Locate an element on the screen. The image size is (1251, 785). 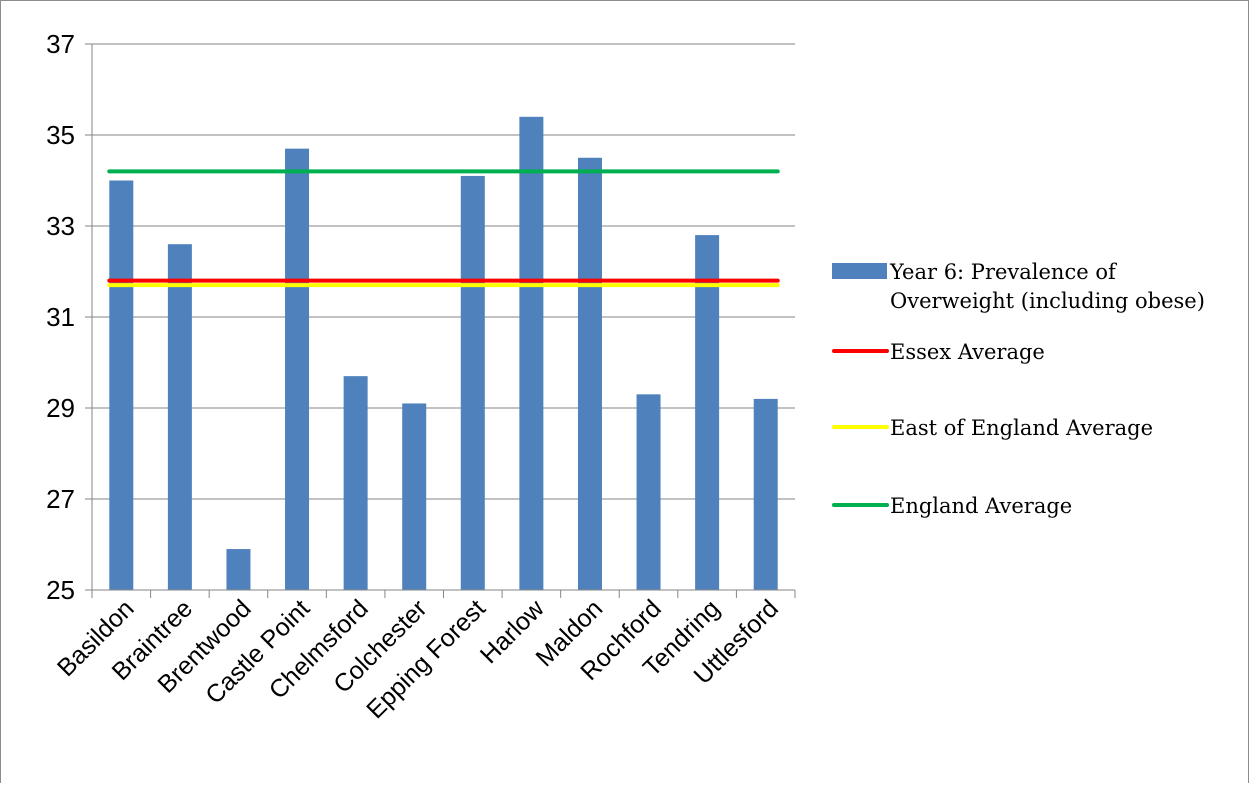
bar-uttlesford is located at coordinates (765, 494).